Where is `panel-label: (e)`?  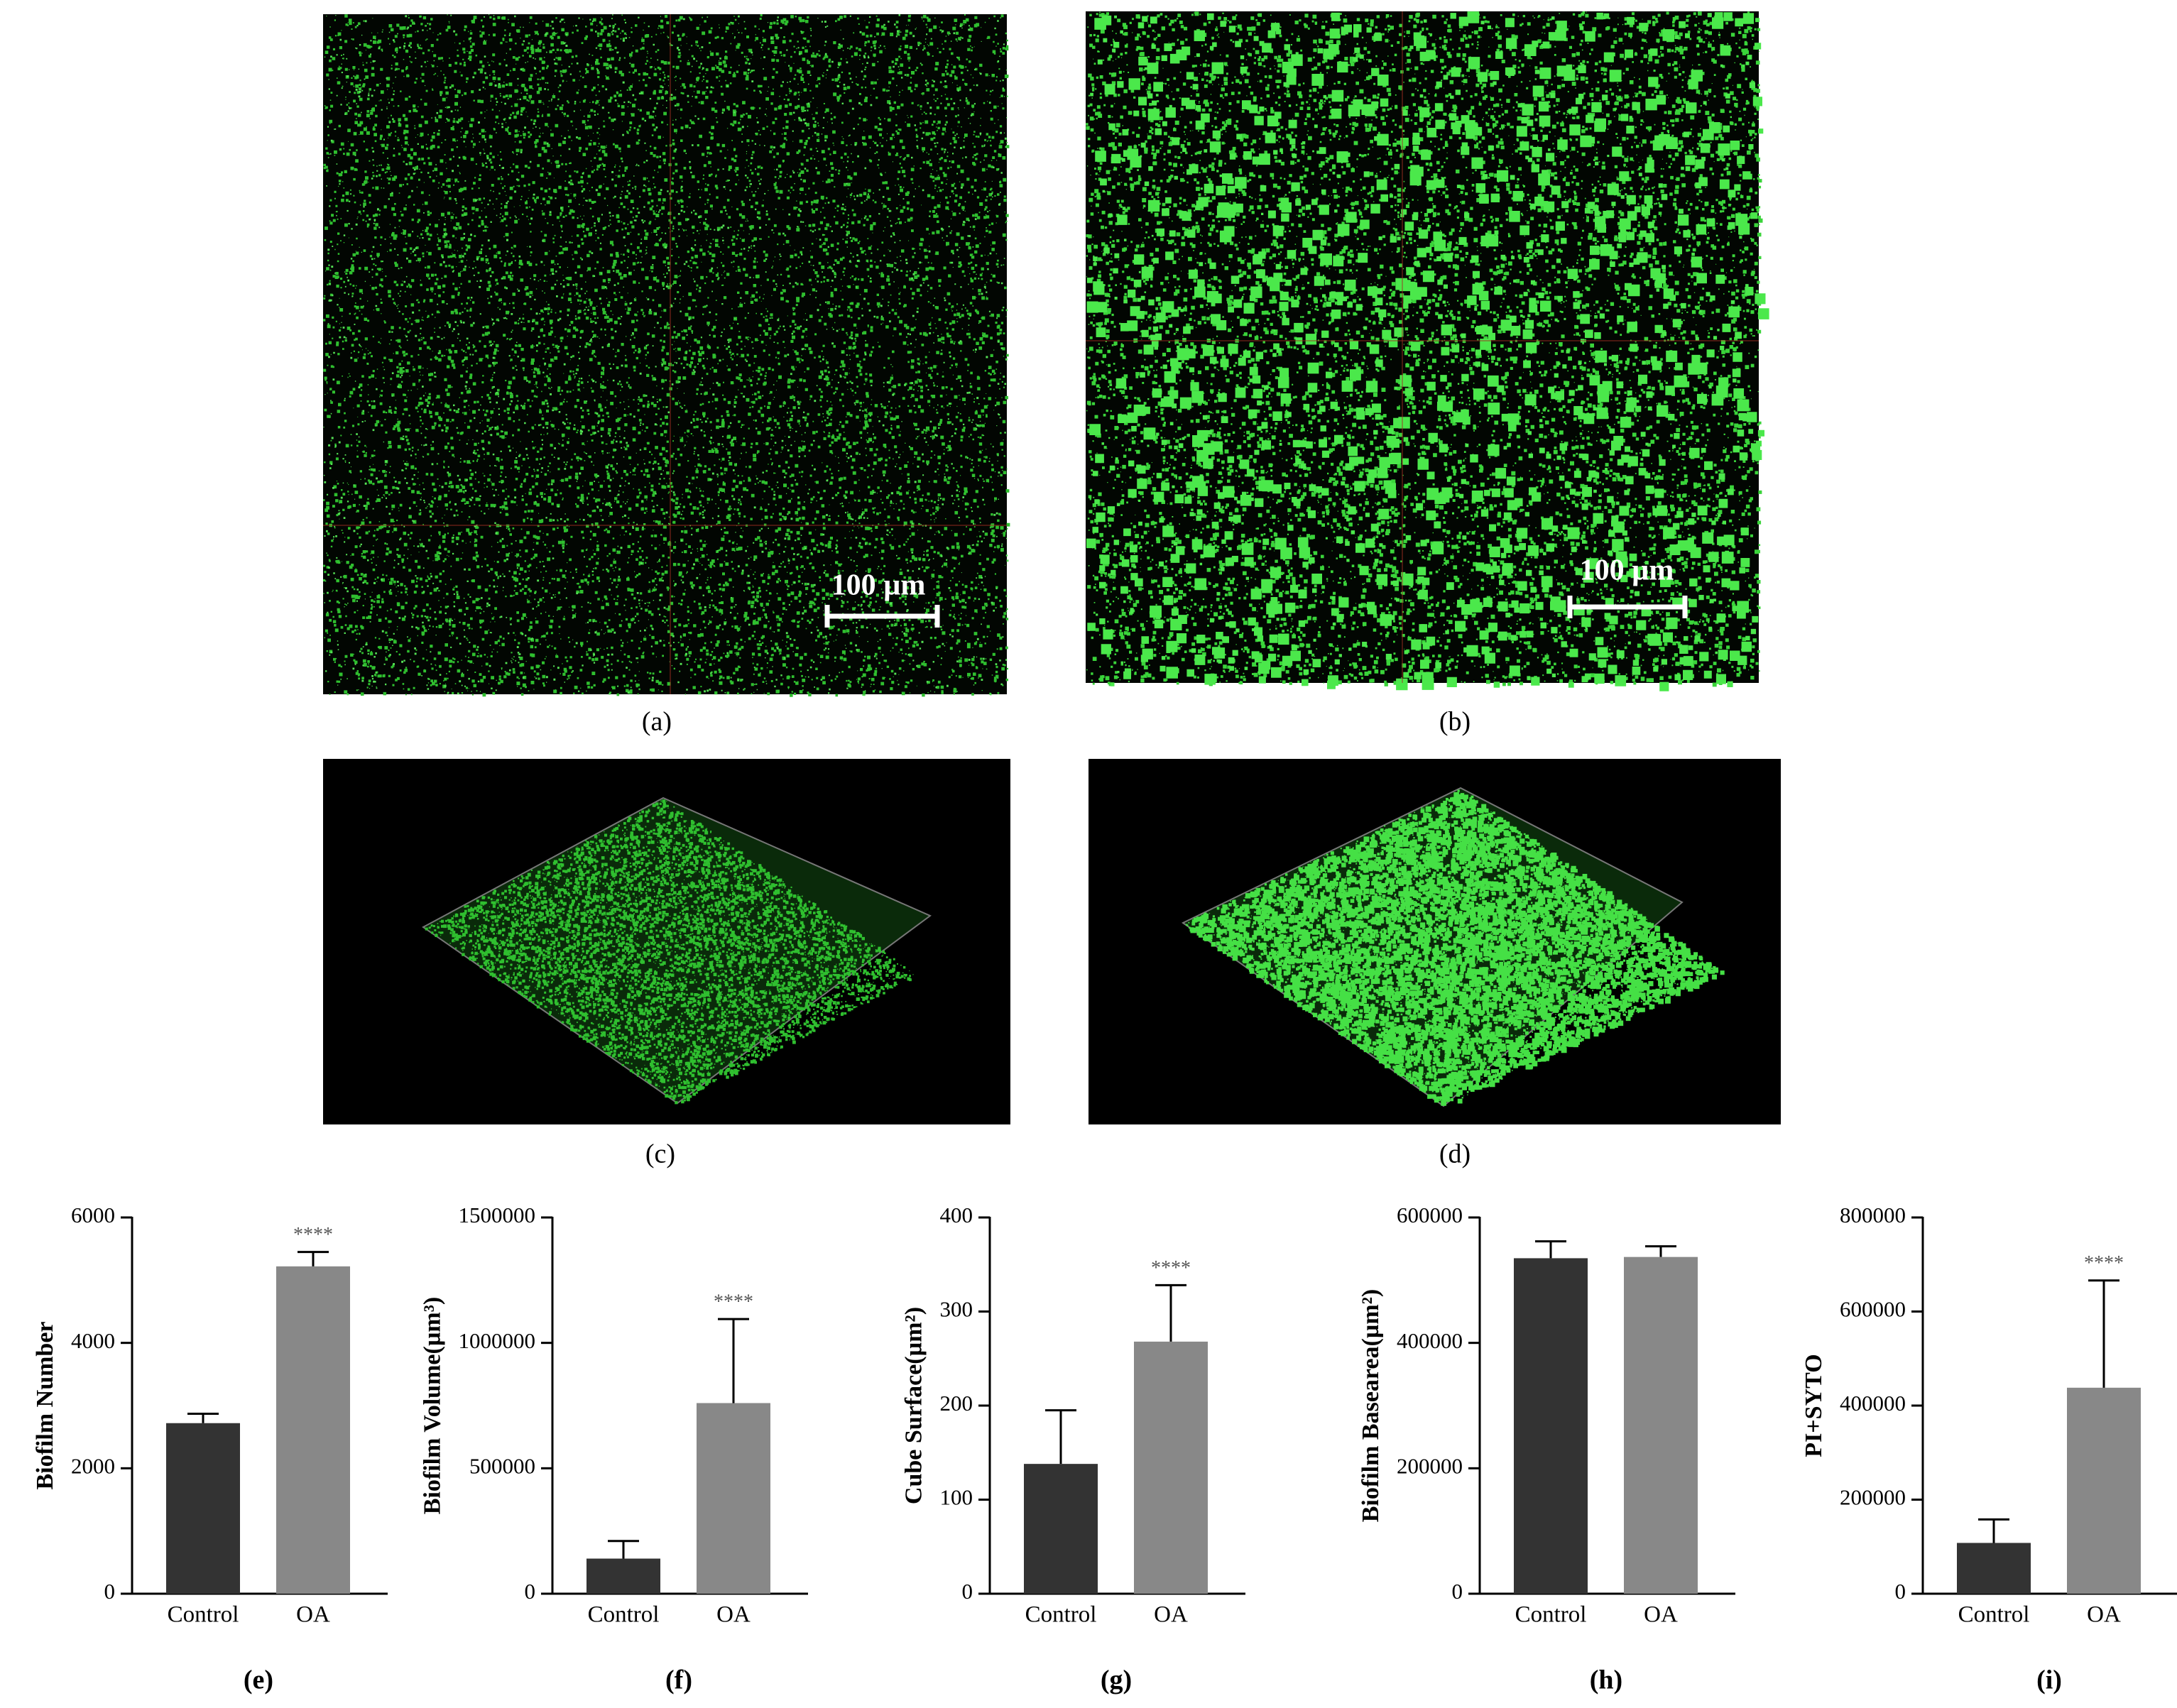 panel-label: (e) is located at coordinates (258, 1680).